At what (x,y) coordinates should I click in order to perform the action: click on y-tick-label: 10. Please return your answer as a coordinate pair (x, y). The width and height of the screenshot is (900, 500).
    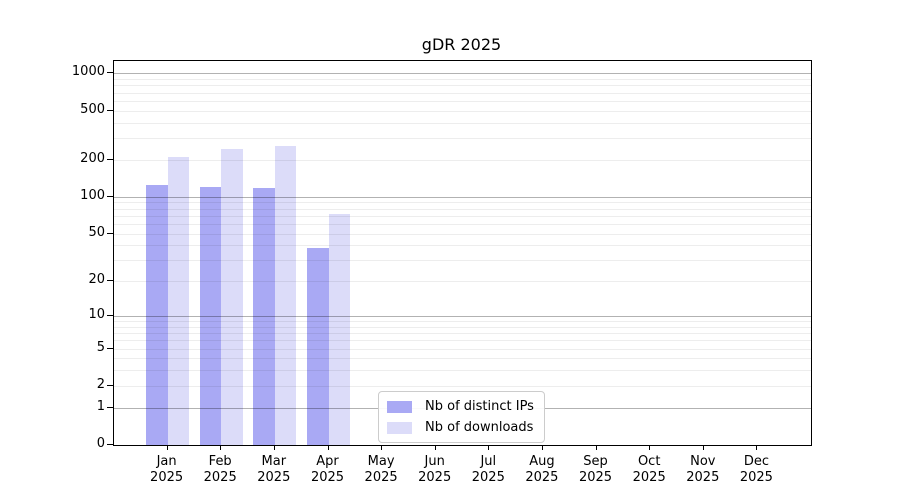
    Looking at the image, I should click on (96, 314).